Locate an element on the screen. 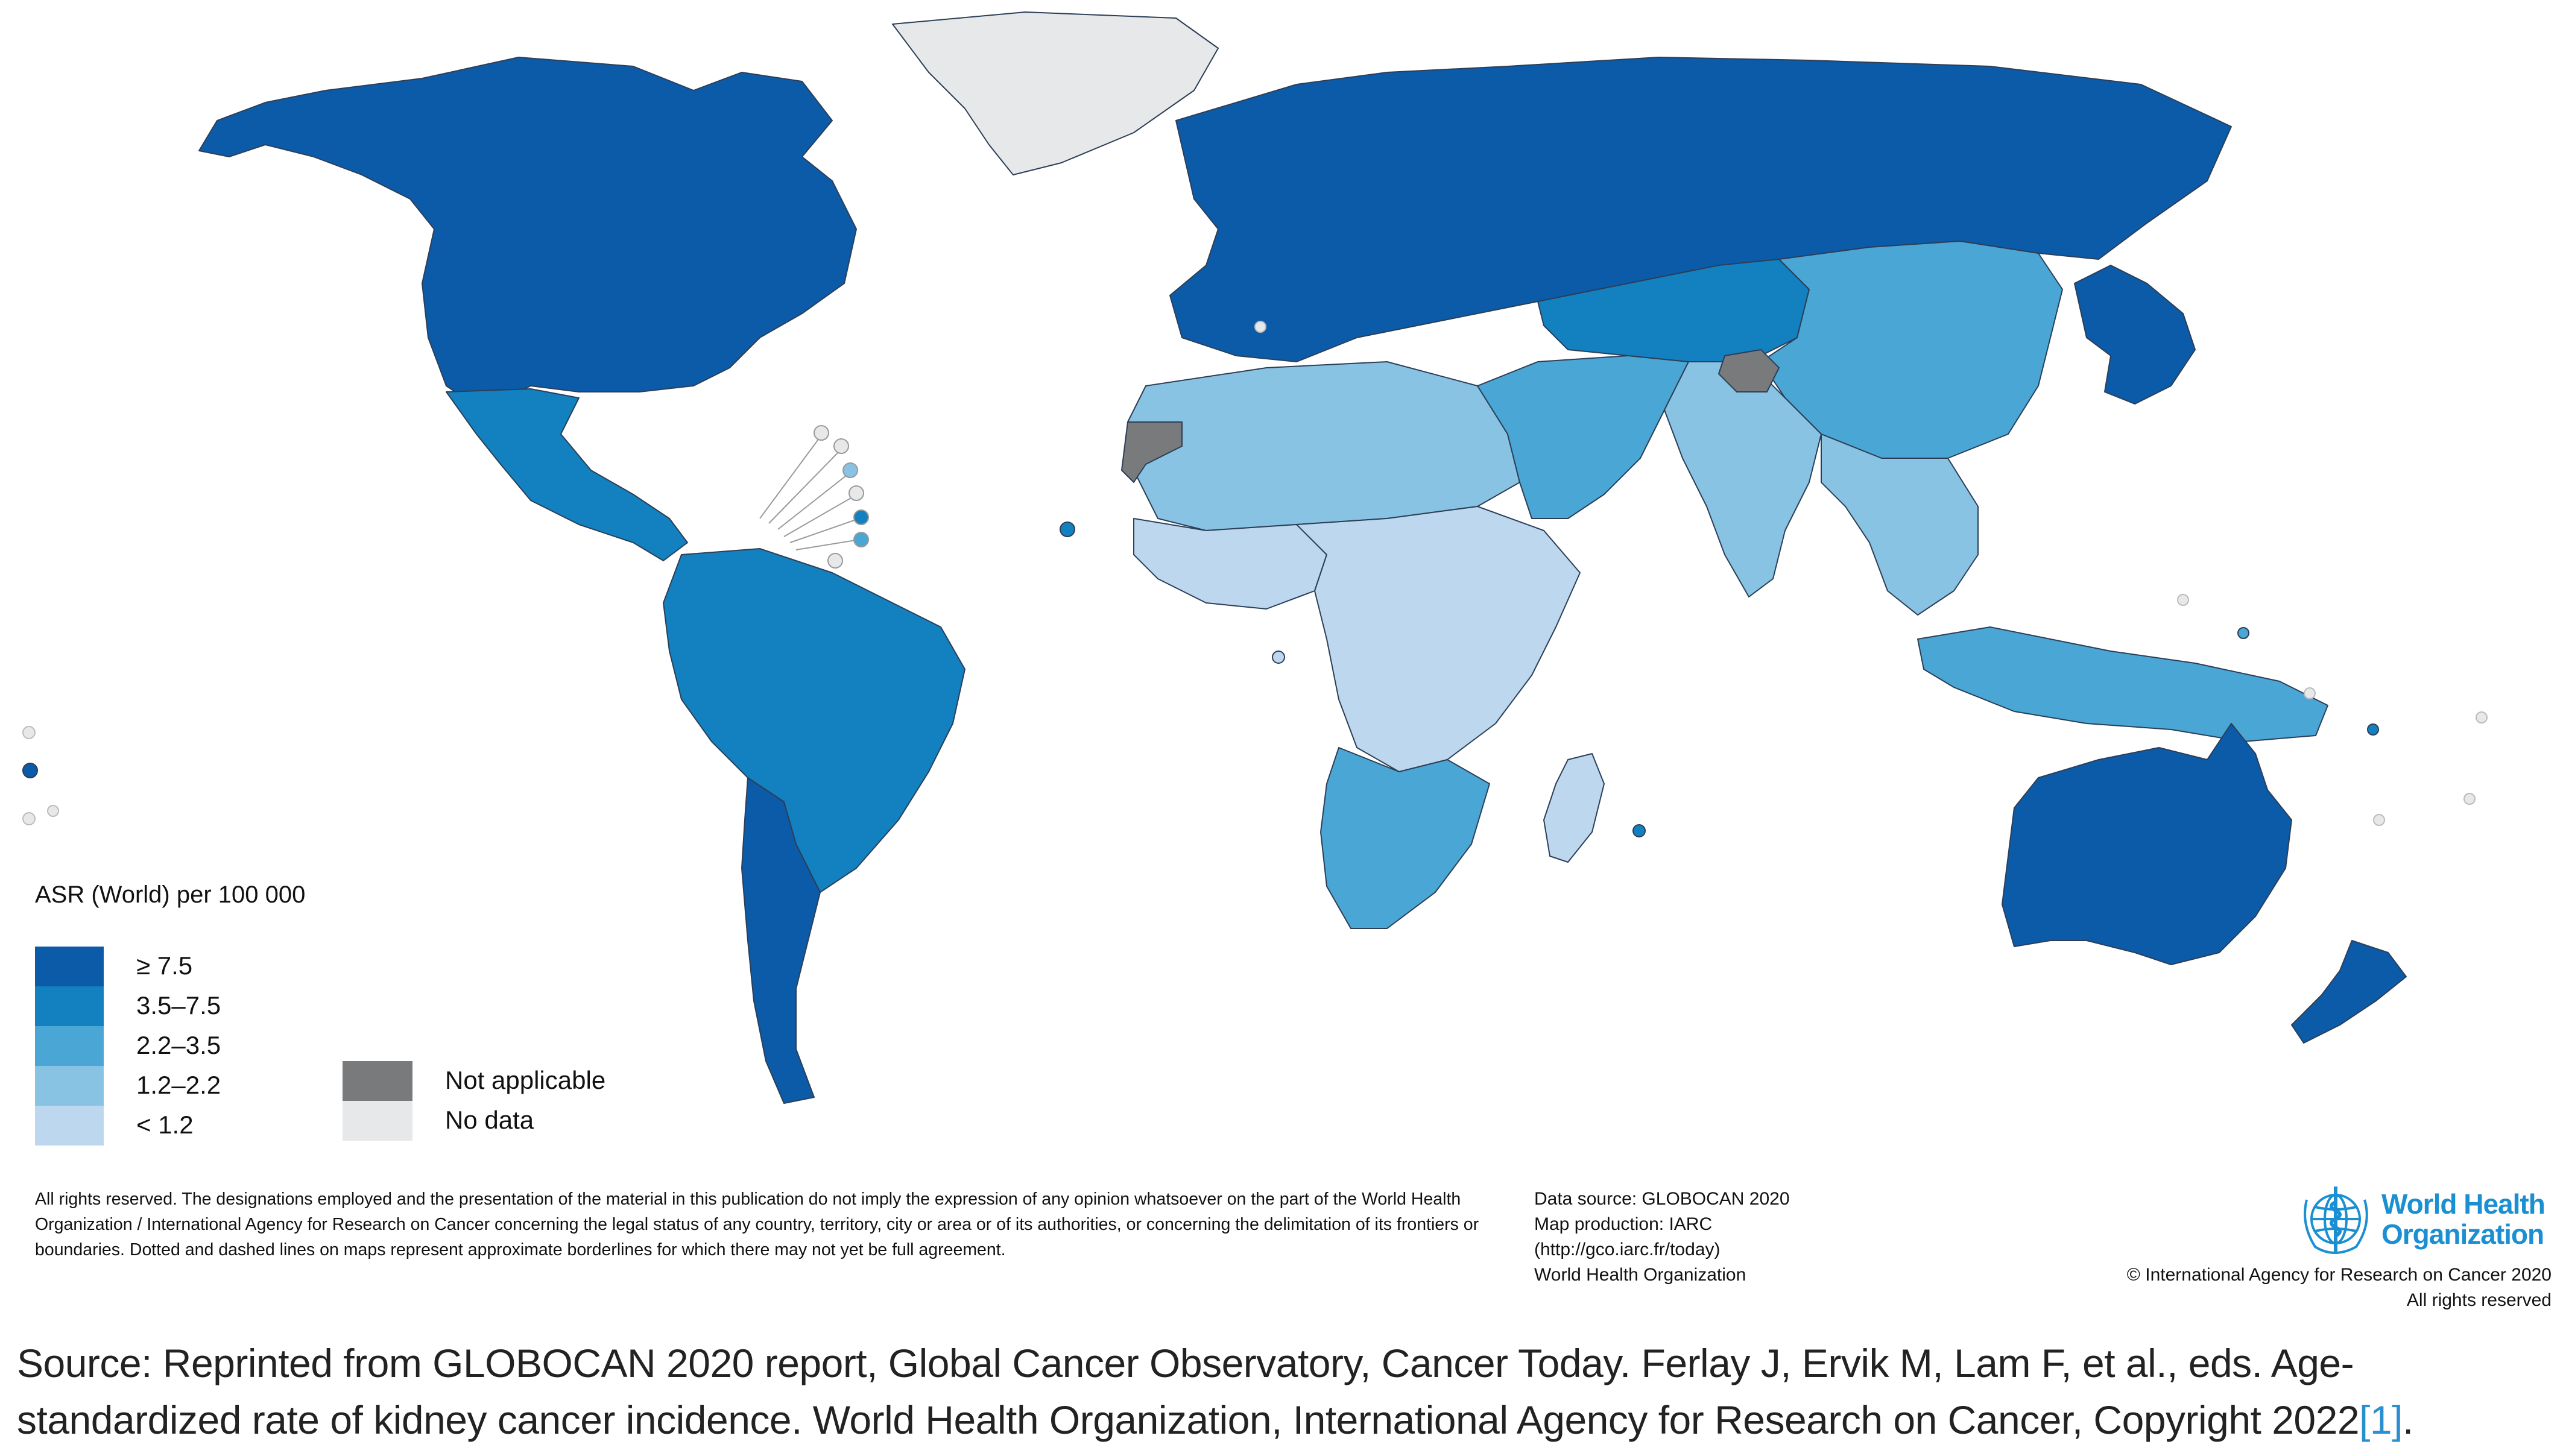 This screenshot has width=2566, height=1456. region-middle-east is located at coordinates (1583, 437).